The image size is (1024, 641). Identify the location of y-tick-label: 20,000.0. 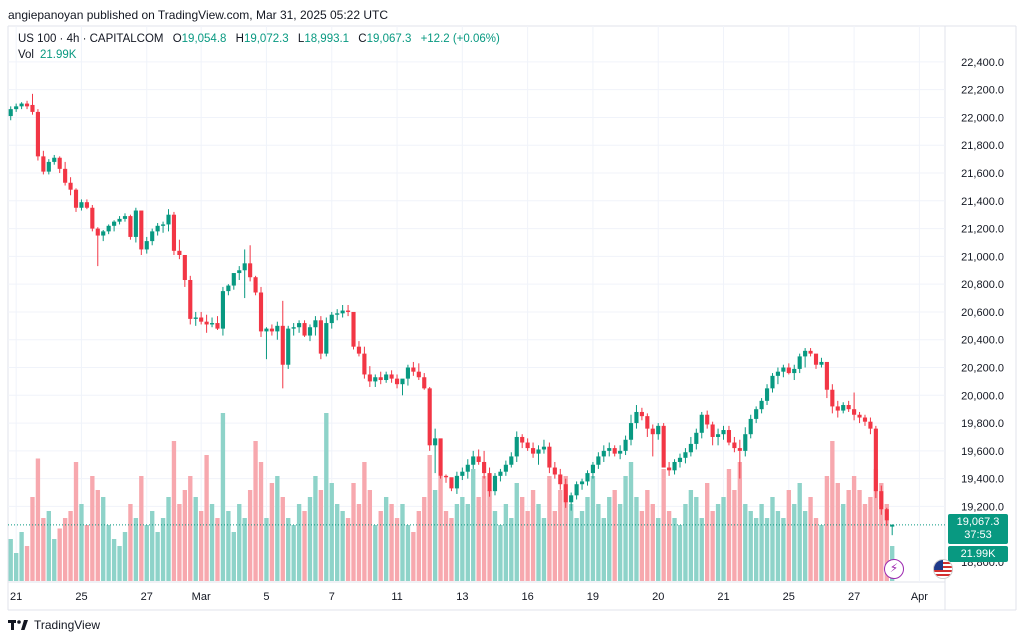
(982, 396).